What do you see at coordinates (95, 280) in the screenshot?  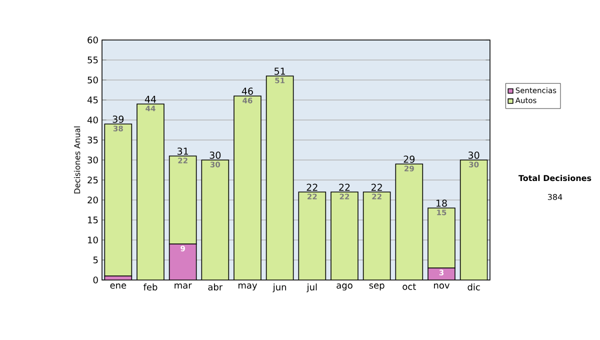 I see `y-tick-label: 0` at bounding box center [95, 280].